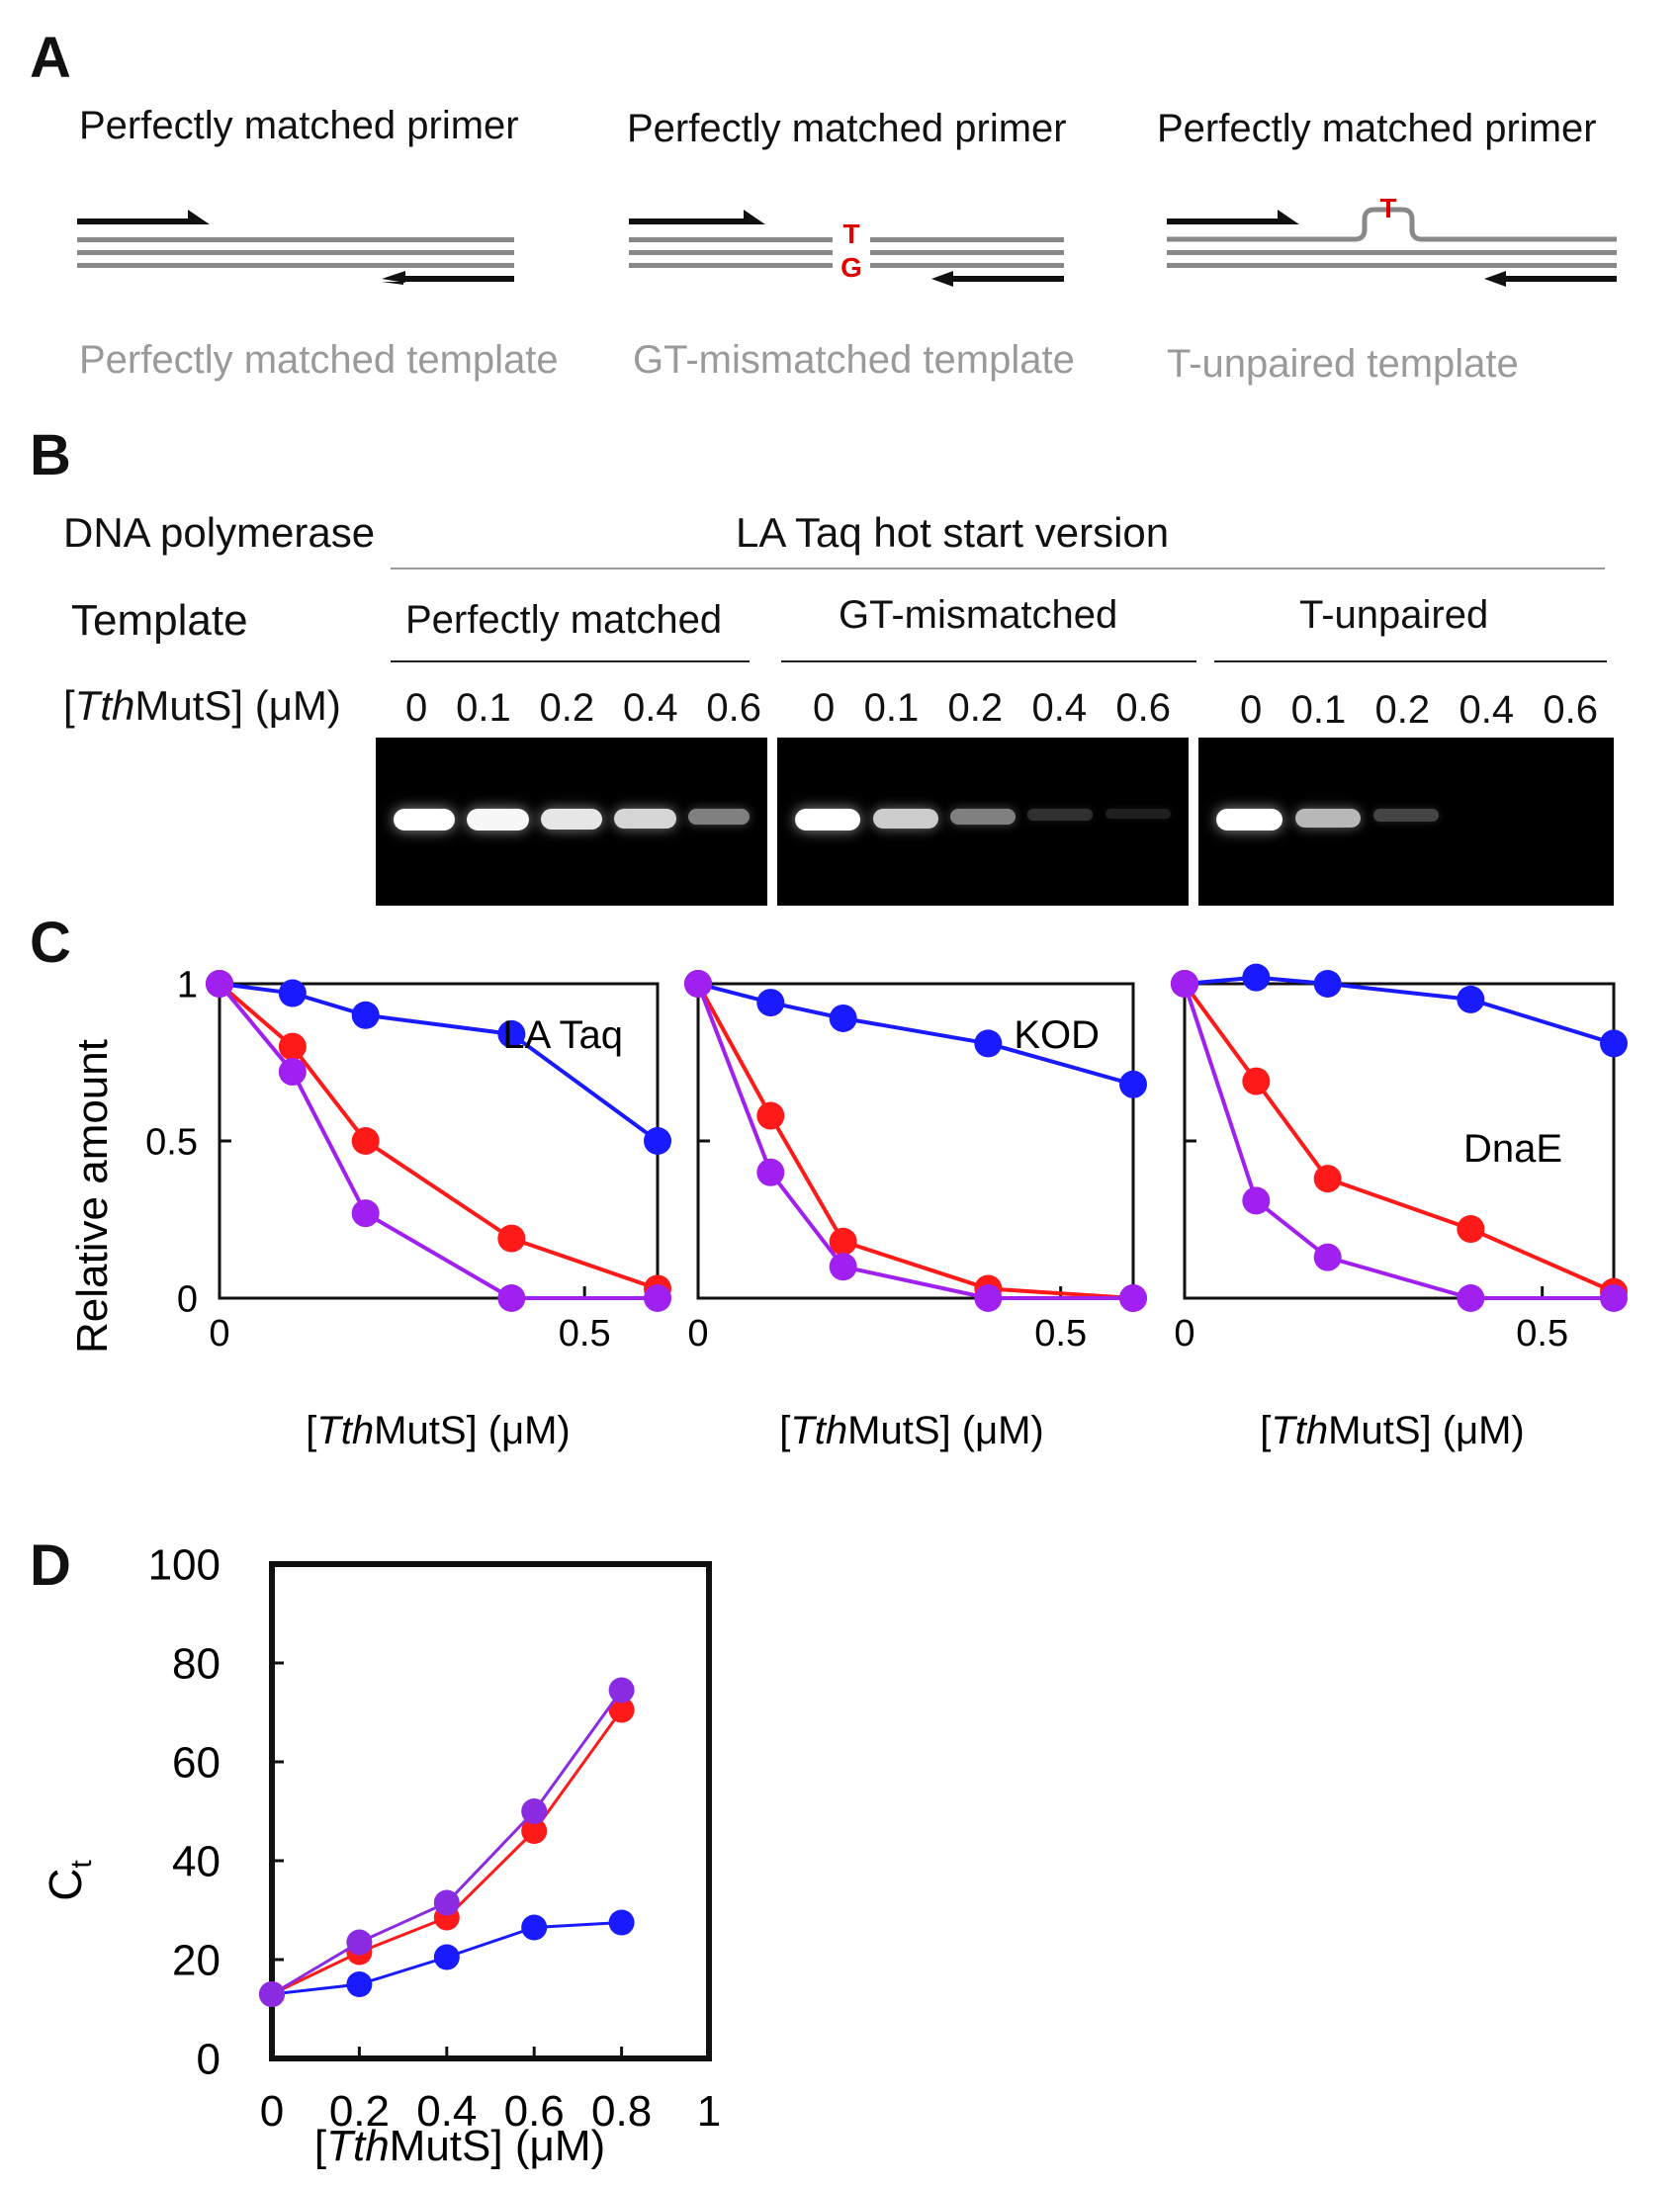 The image size is (1680, 2186). I want to click on mismatch-top-base: T, so click(850, 234).